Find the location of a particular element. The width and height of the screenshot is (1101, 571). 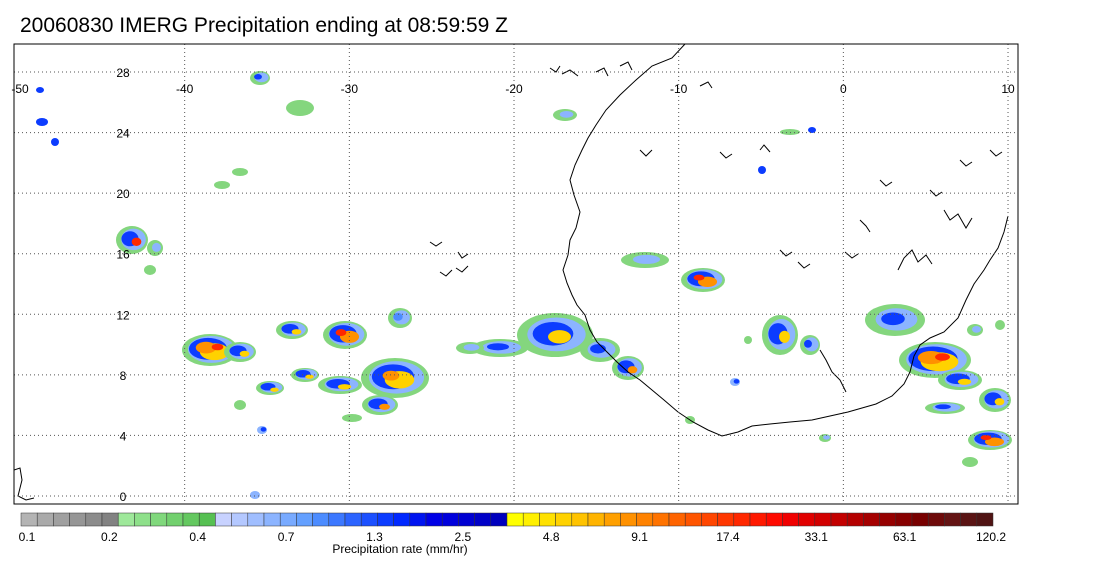

longitude-label: -20 is located at coordinates (514, 89).